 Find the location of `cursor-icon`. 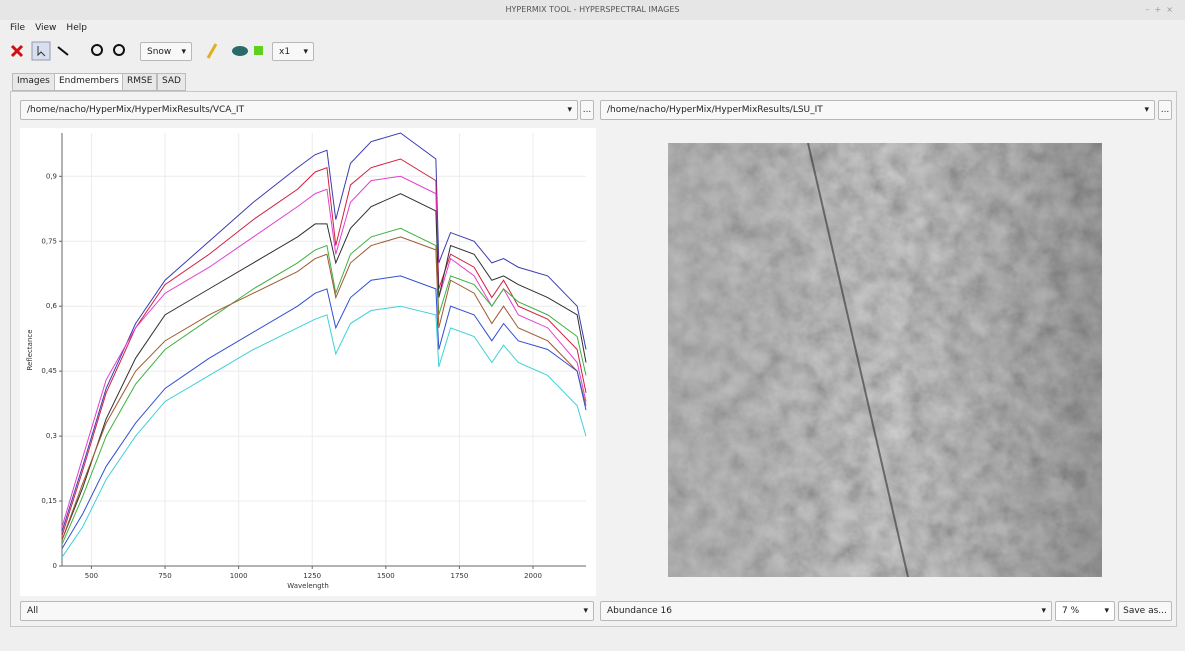

cursor-icon is located at coordinates (41, 51).